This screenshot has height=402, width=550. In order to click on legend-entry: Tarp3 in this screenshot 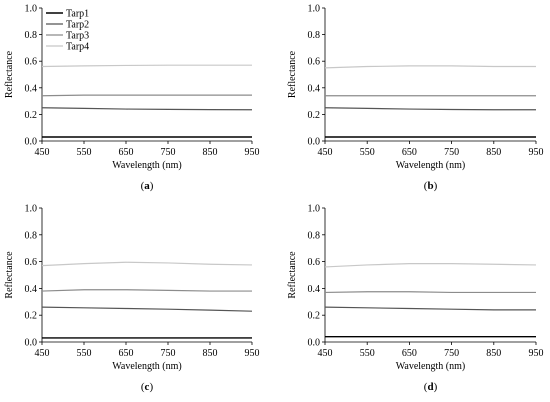, I will do `click(77, 36)`.